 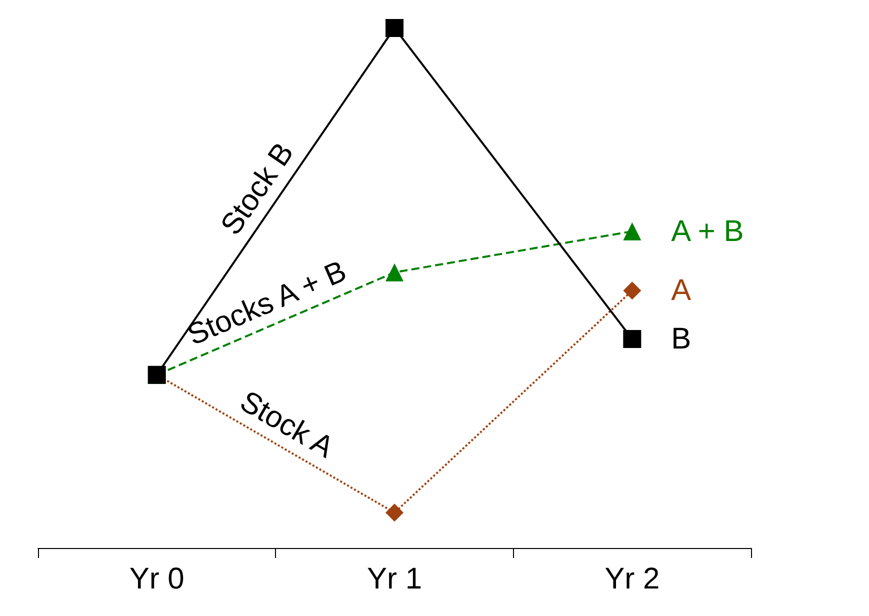 What do you see at coordinates (681, 291) in the screenshot?
I see `series-label: A` at bounding box center [681, 291].